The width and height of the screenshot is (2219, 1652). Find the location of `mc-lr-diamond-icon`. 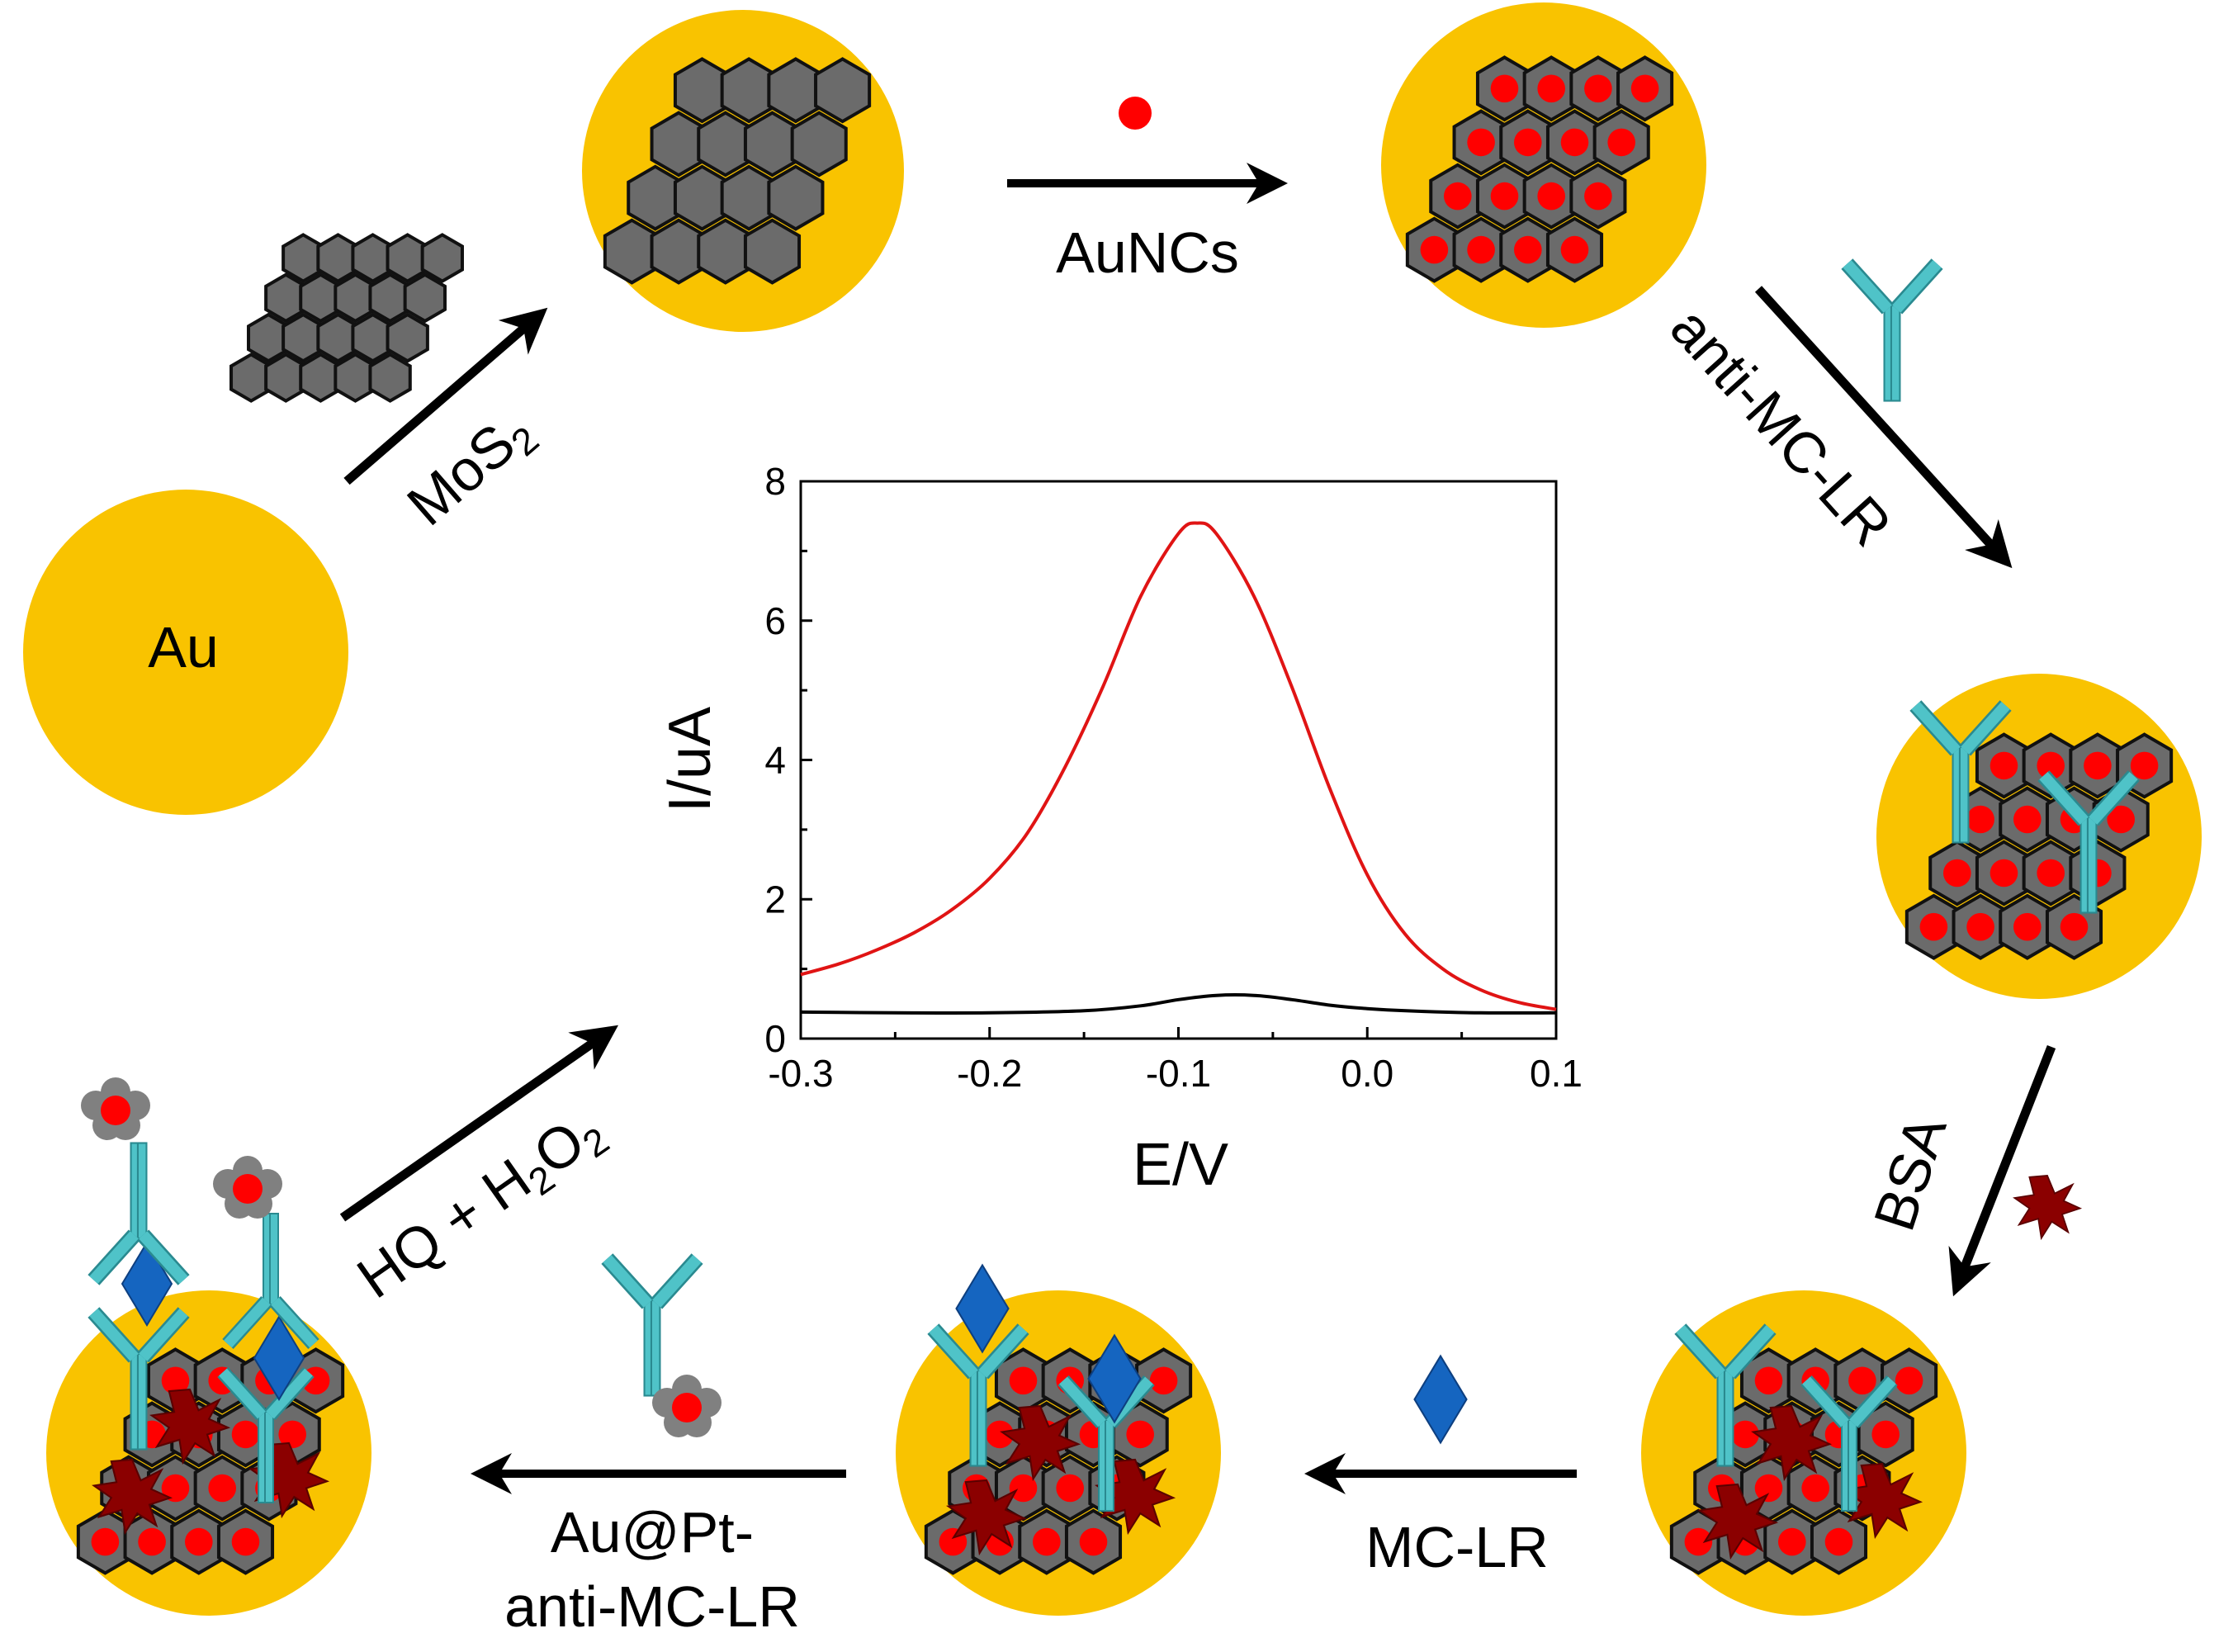

mc-lr-diamond-icon is located at coordinates (1441, 1400).